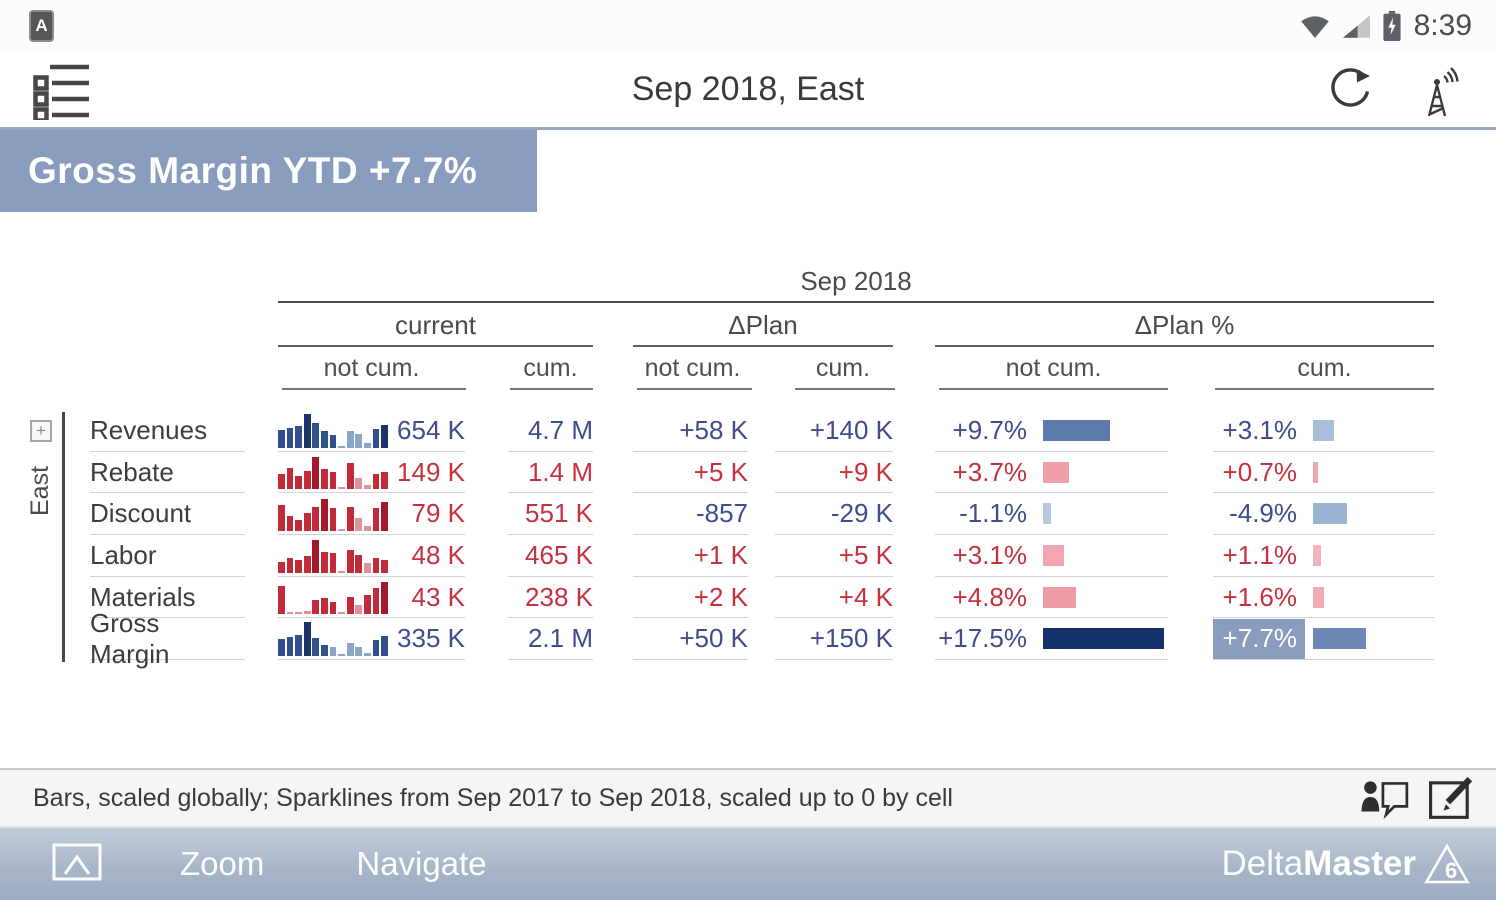  I want to click on cell-dplan-not-cum: +58 K, so click(690, 431).